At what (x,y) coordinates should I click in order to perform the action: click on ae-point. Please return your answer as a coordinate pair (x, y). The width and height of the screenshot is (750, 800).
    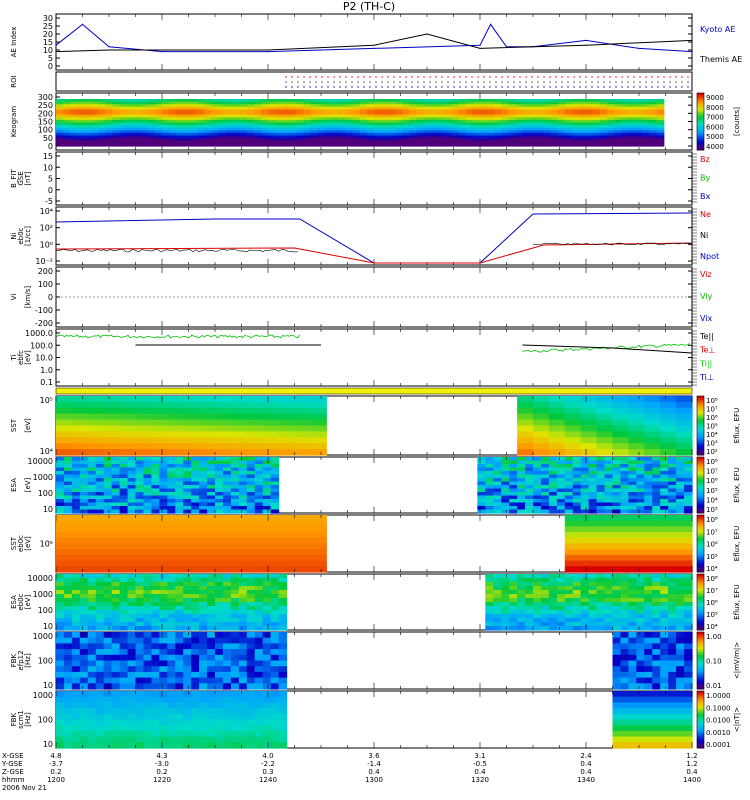
    Looking at the image, I should click on (586, 40).